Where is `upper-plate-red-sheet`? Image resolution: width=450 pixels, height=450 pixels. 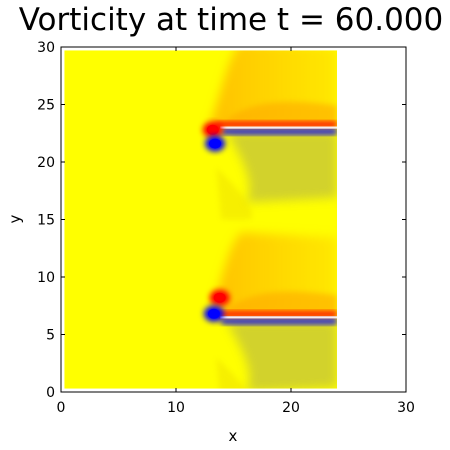
upper-plate-red-sheet is located at coordinates (276, 124).